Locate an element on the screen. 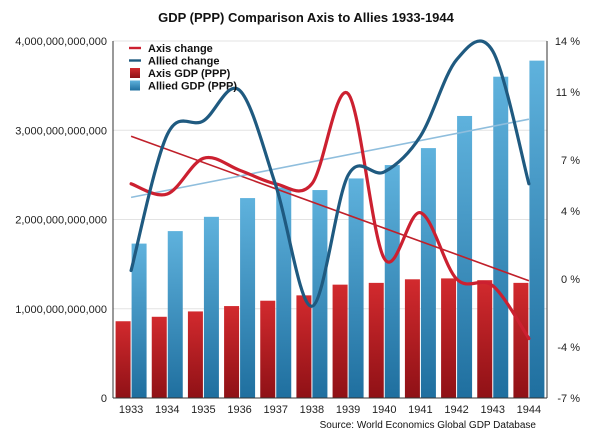 This screenshot has height=447, width=602. right-tick-label: -7 % is located at coordinates (568, 399).